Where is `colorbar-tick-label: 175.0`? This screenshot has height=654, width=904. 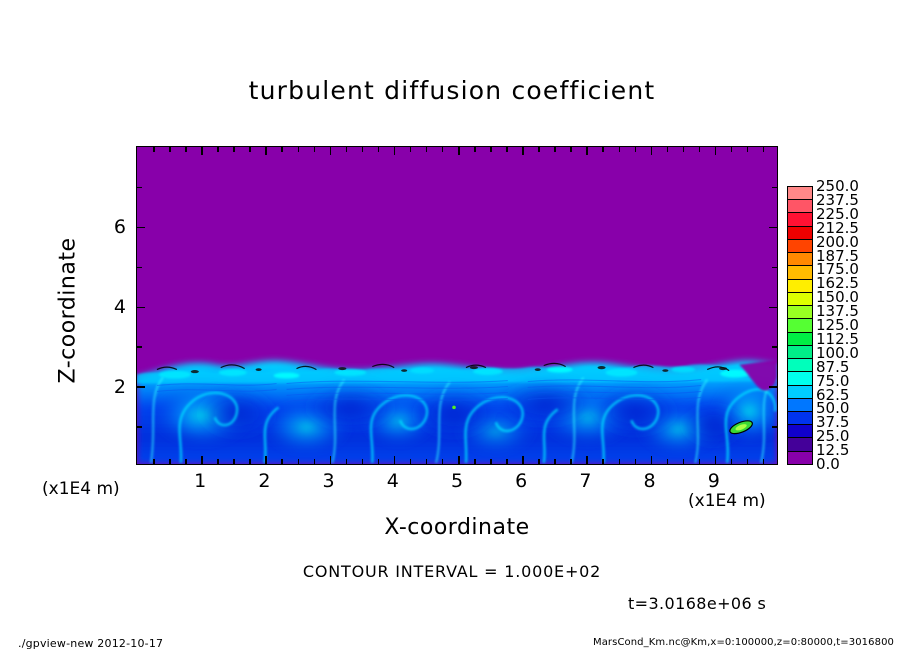
colorbar-tick-label: 175.0 is located at coordinates (837, 269).